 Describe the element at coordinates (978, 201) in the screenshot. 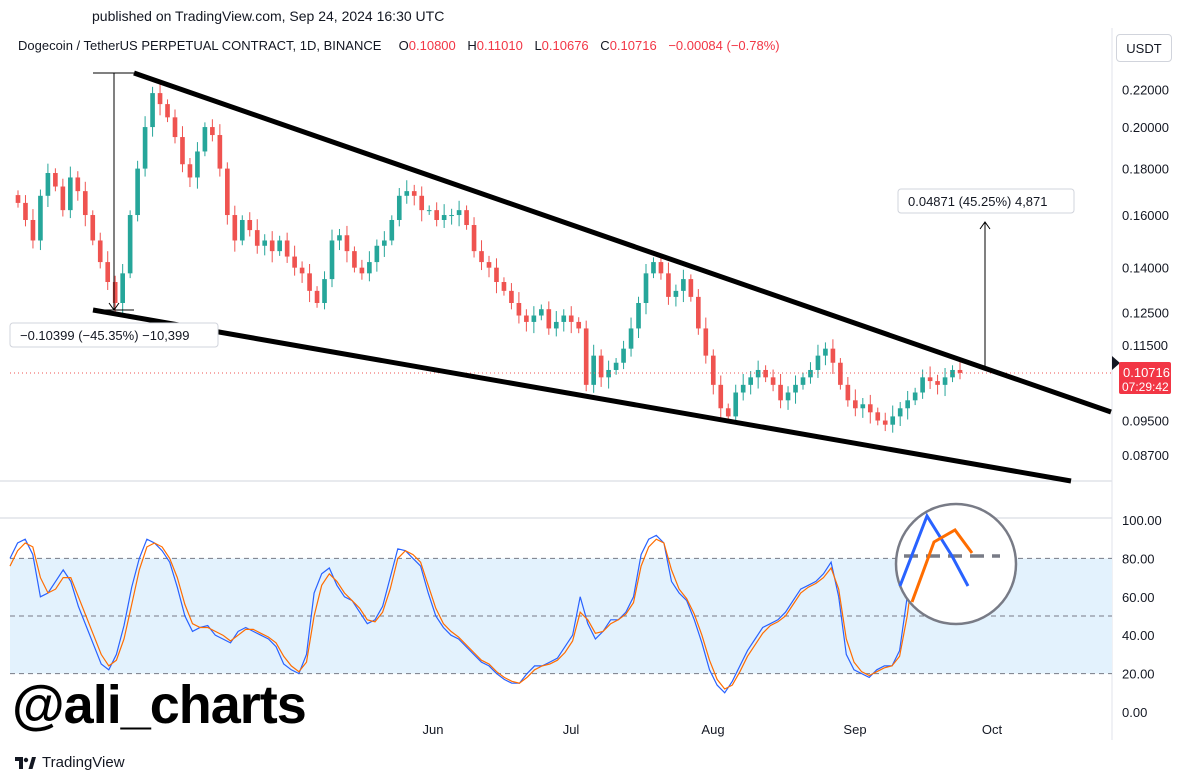

I see `target-label: 0.04871 (45.25%) 4,871` at that location.